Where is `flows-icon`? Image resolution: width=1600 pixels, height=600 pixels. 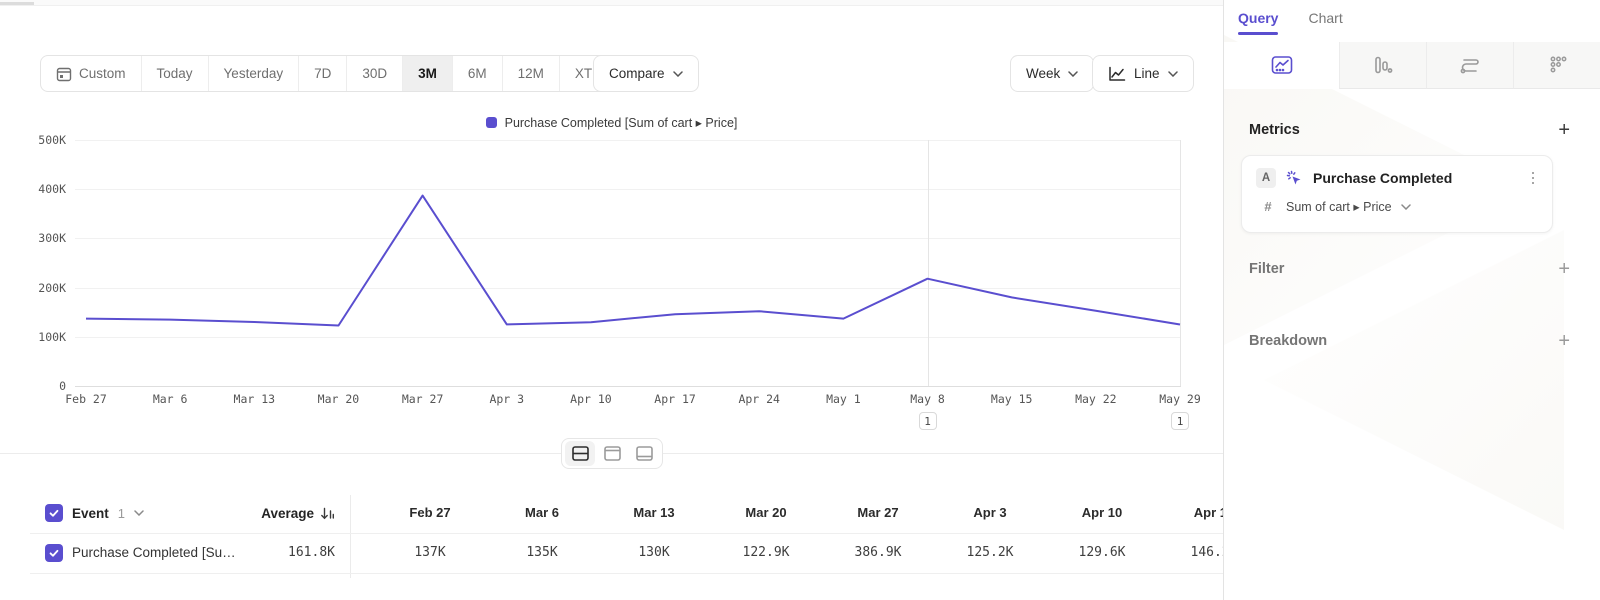
flows-icon is located at coordinates (1469, 66).